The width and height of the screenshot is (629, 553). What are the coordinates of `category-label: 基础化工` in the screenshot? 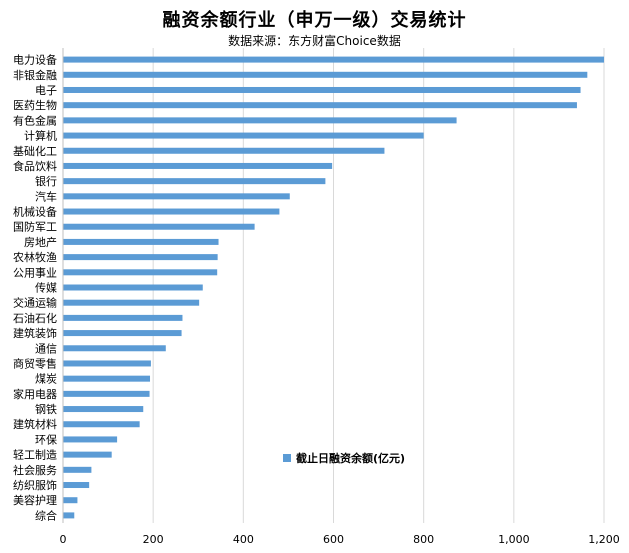 It's located at (35, 151).